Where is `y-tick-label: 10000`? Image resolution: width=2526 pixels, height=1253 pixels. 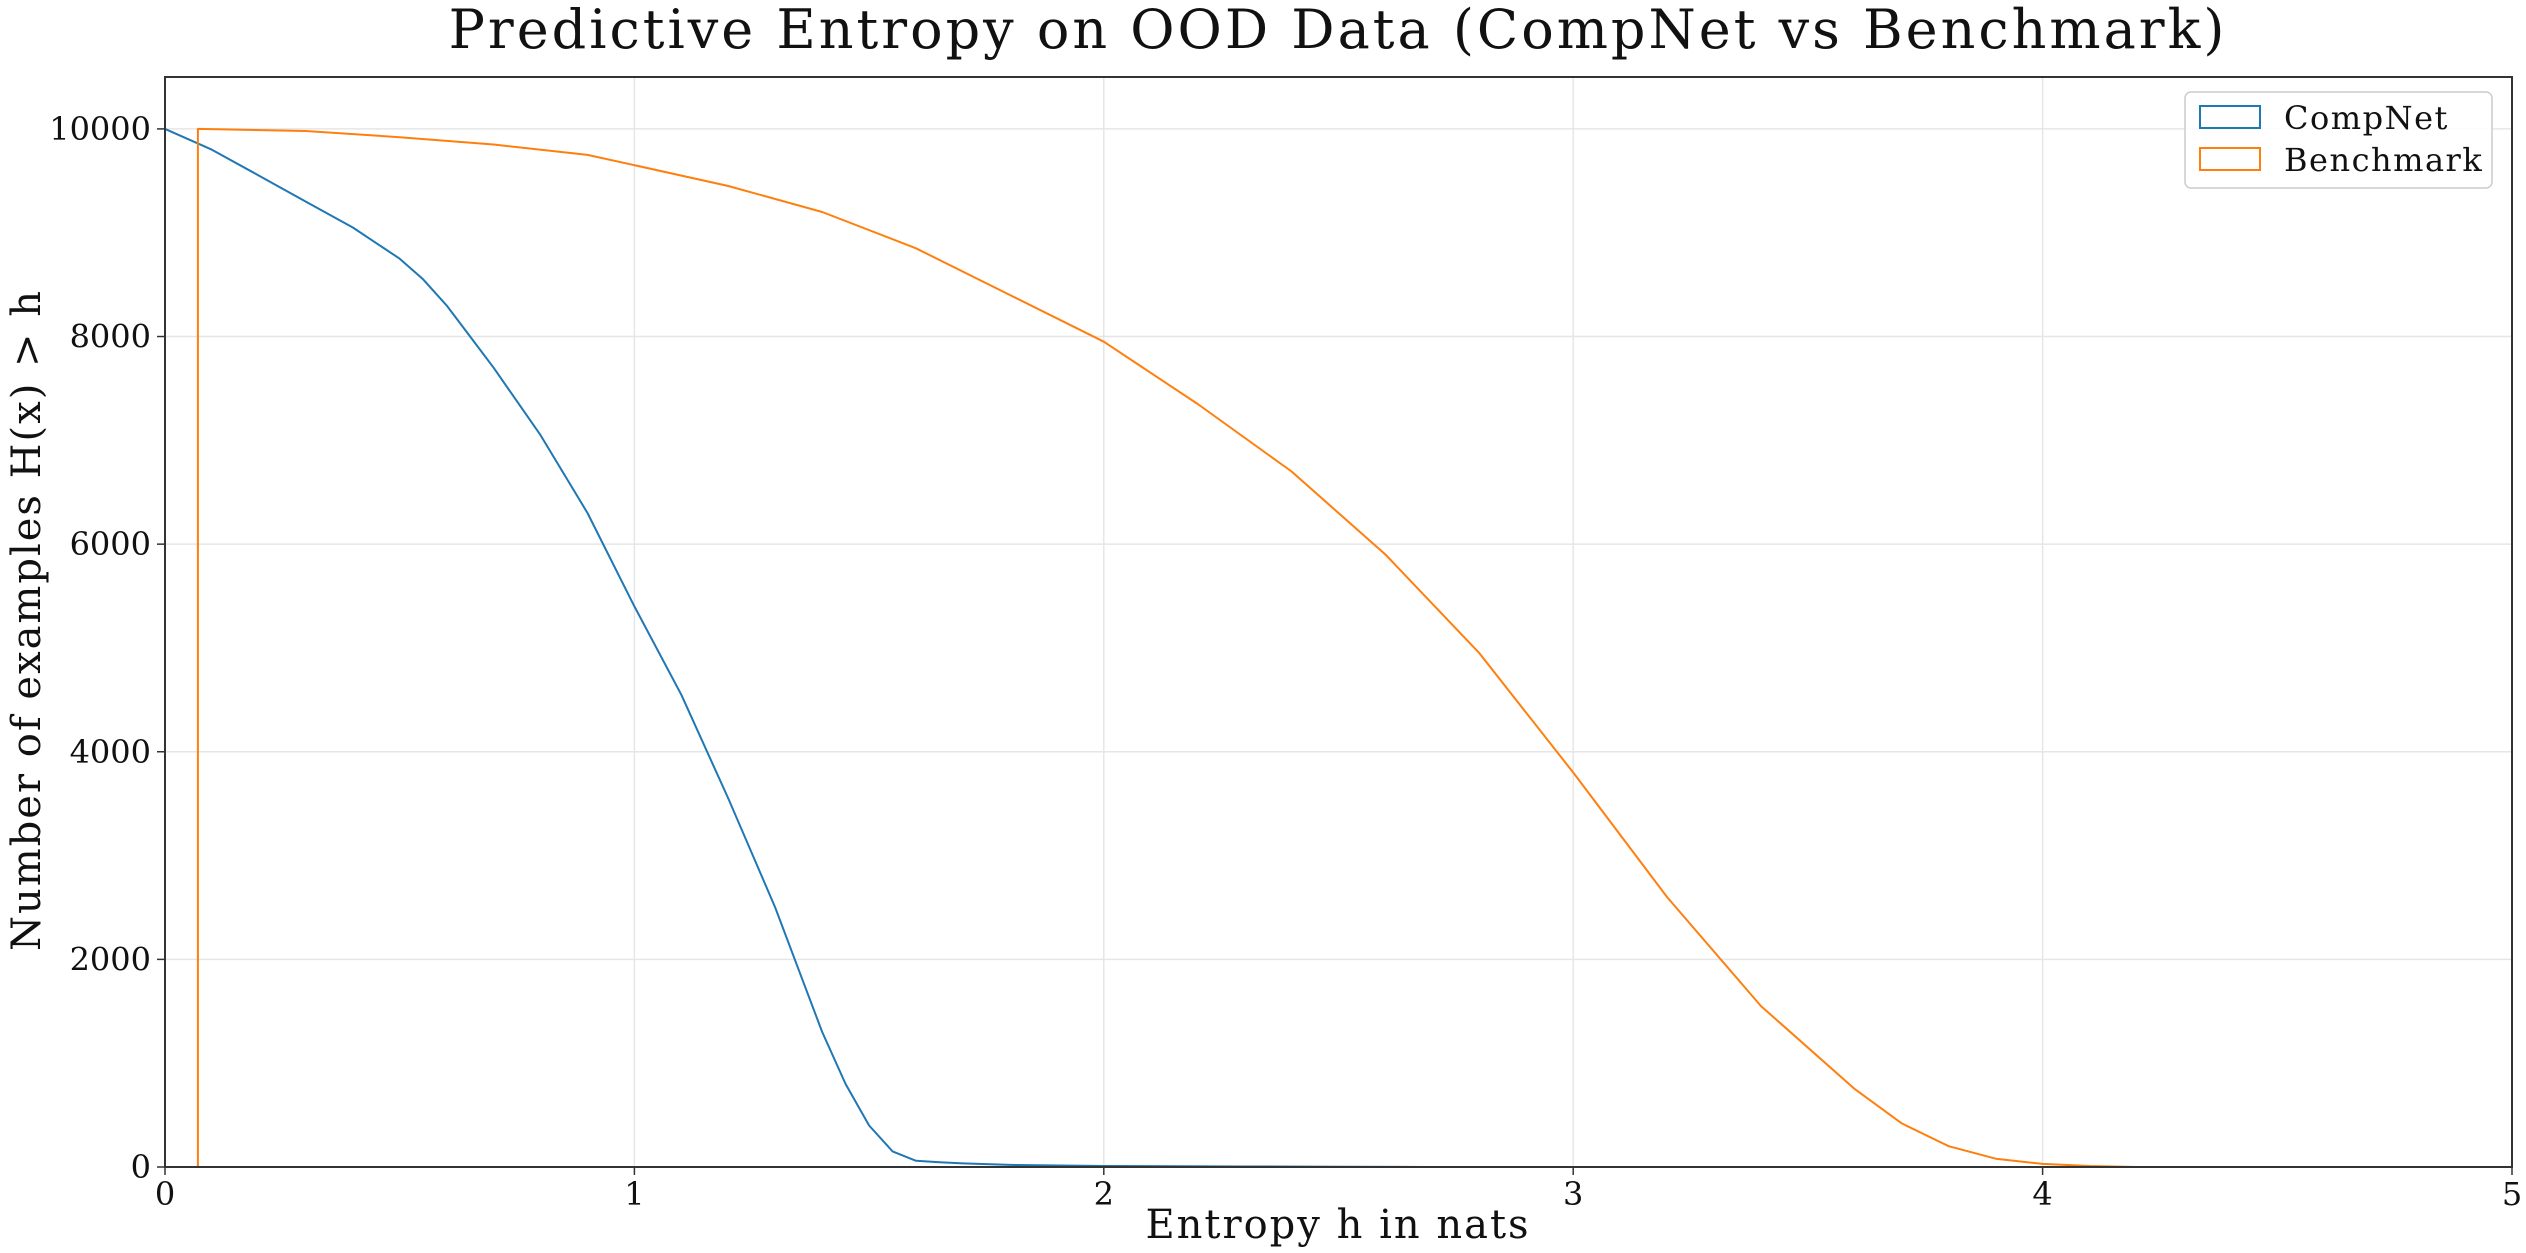 y-tick-label: 10000 is located at coordinates (100, 129).